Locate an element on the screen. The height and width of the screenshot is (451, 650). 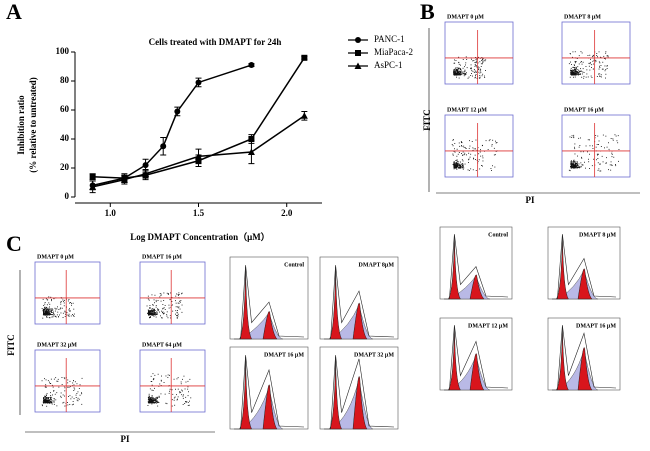
panel-letter: B is located at coordinates (427, 12).